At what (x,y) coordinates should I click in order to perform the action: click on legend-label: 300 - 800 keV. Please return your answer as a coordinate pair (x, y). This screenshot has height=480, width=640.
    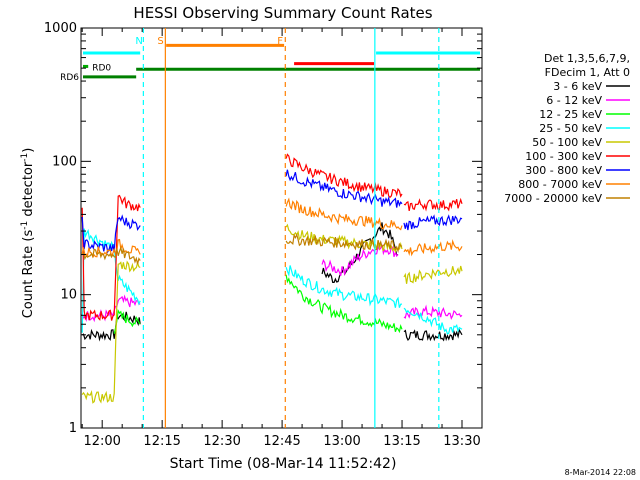
    Looking at the image, I should click on (563, 170).